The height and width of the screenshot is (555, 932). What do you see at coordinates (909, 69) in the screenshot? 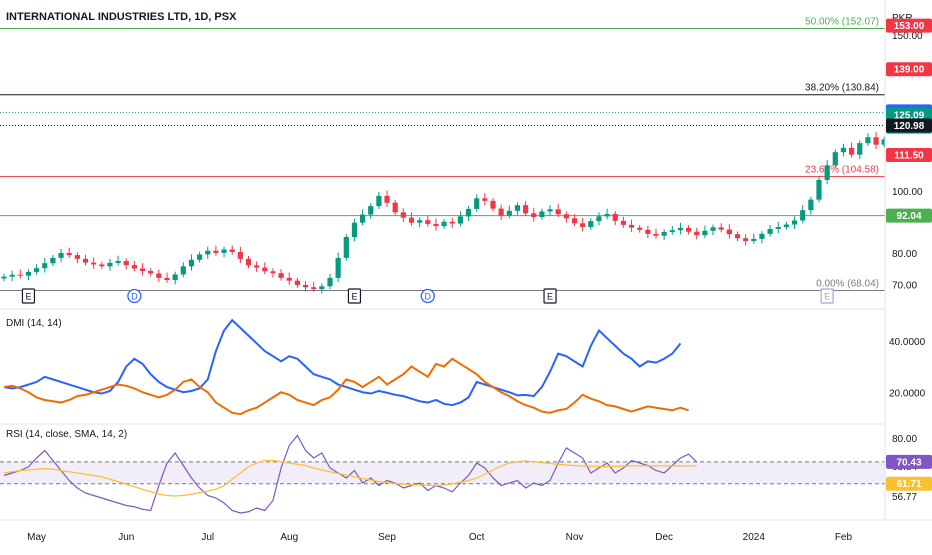
I see `axis-tag-tp1: 139.00` at bounding box center [909, 69].